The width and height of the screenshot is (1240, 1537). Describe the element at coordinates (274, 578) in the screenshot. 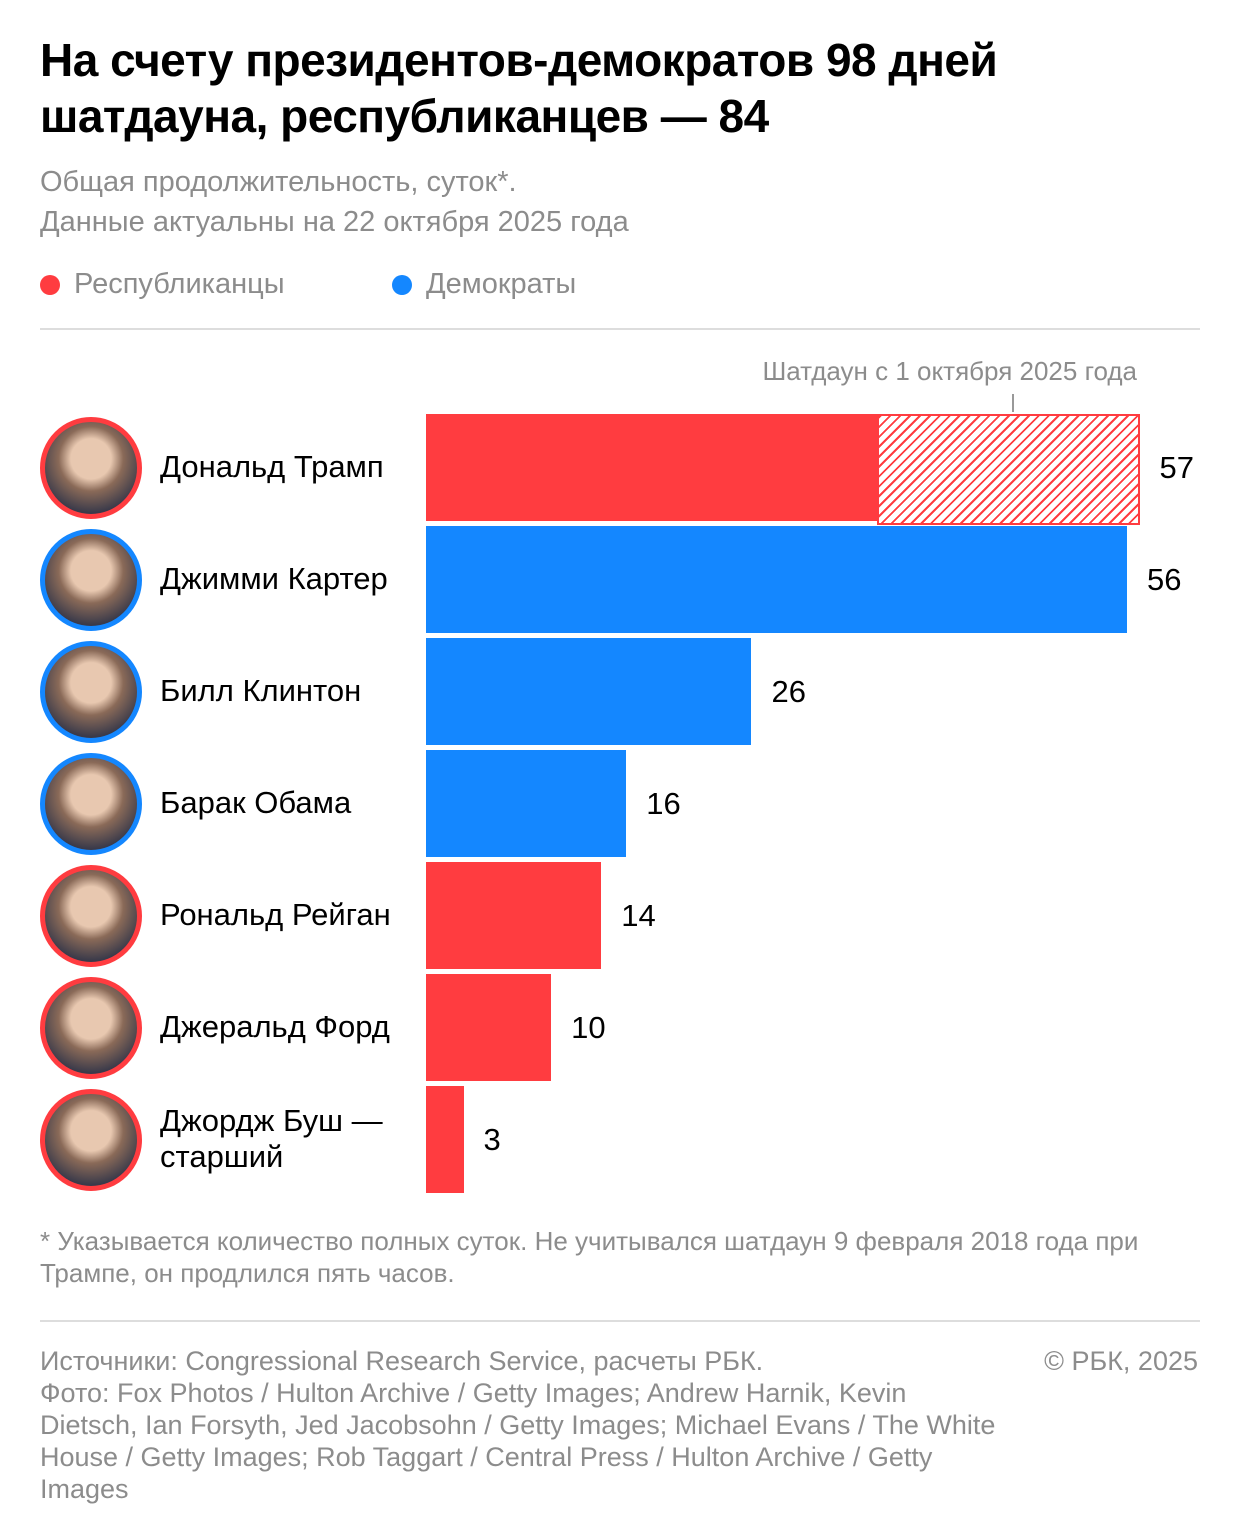

I see `president-name: Джимми Картер` at that location.